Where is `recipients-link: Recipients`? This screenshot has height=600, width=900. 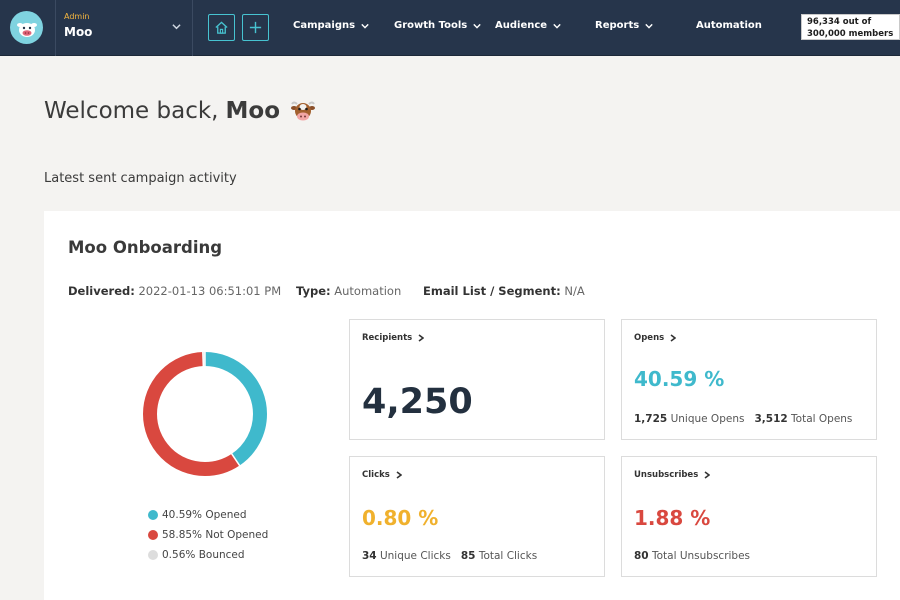
recipients-link: Recipients is located at coordinates (393, 338).